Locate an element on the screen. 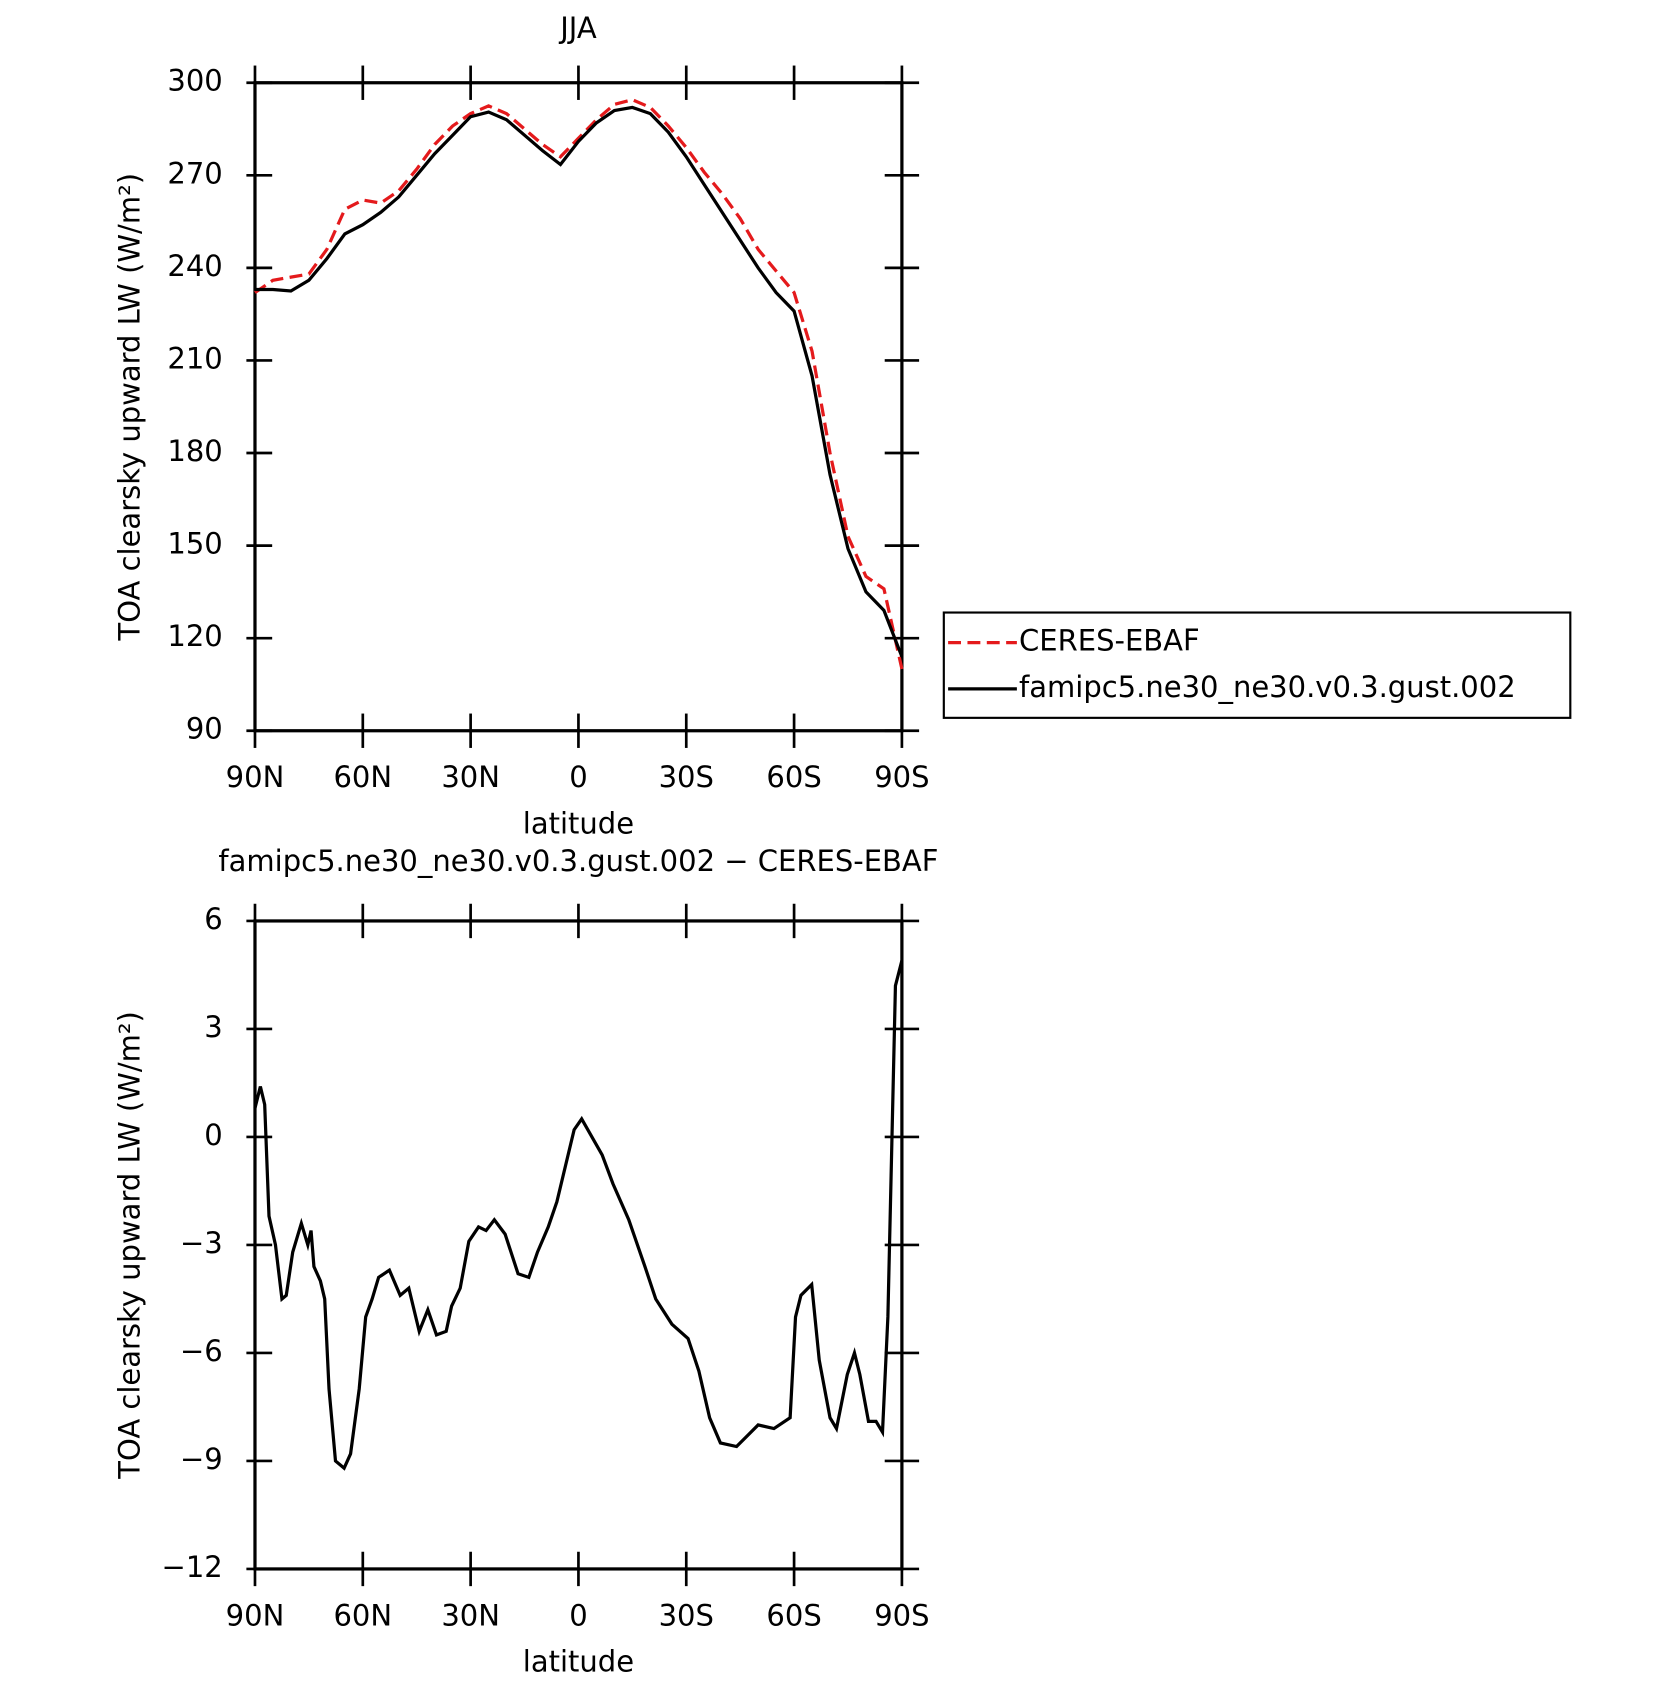 This screenshot has height=1689, width=1677. y-tick-label: 240 is located at coordinates (194, 266).